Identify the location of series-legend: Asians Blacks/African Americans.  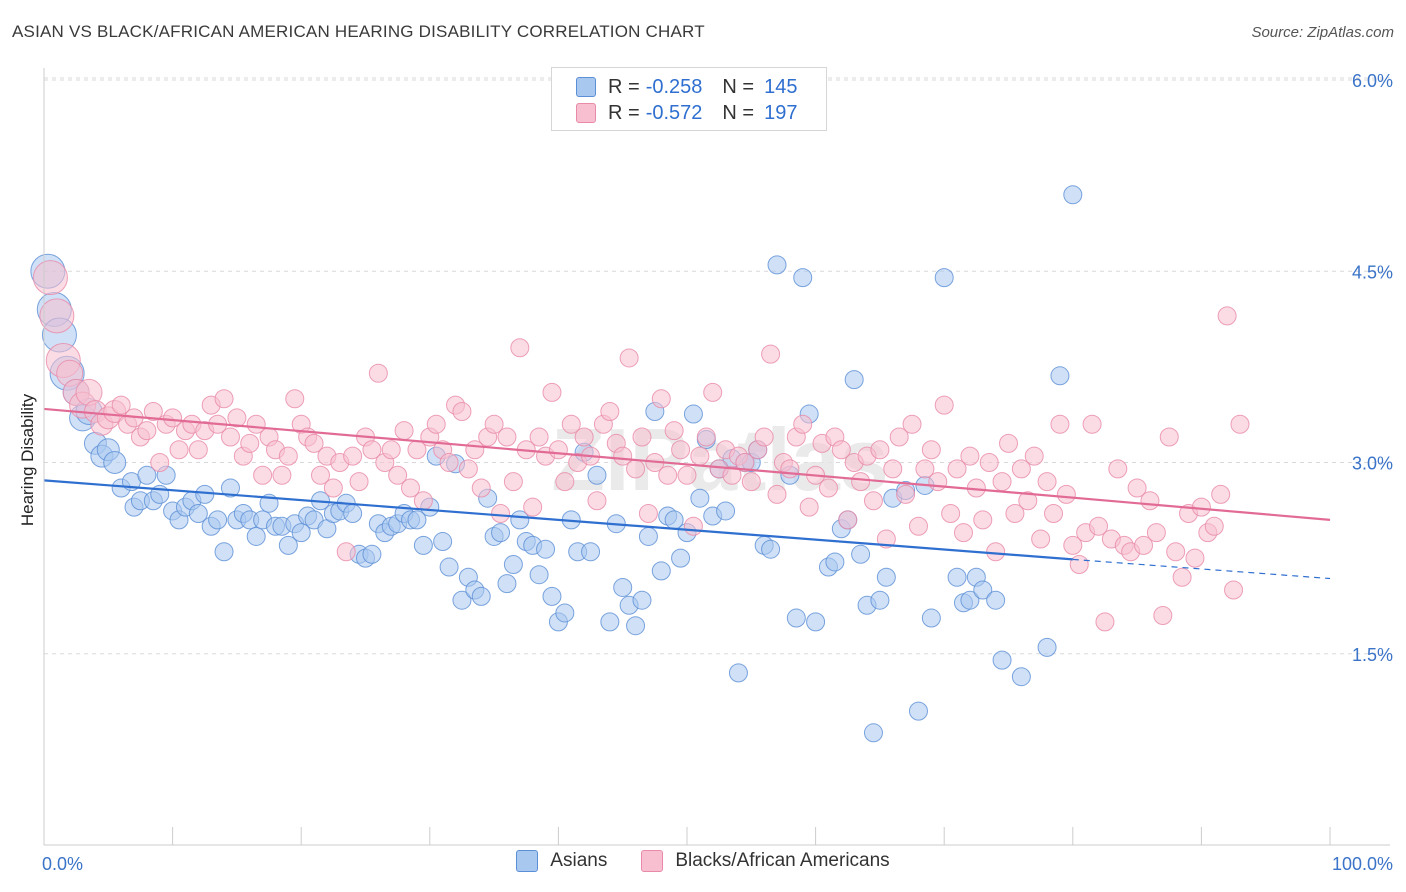
(703, 861).